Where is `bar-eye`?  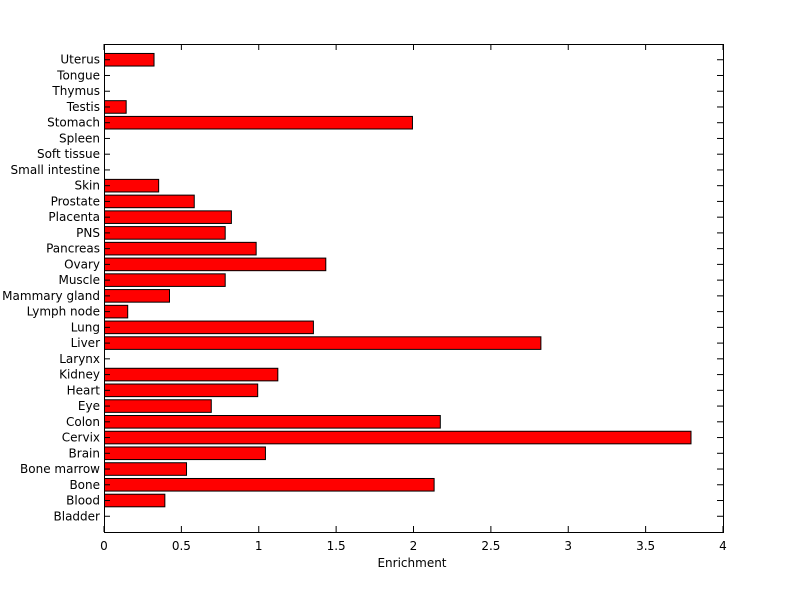
bar-eye is located at coordinates (158, 406).